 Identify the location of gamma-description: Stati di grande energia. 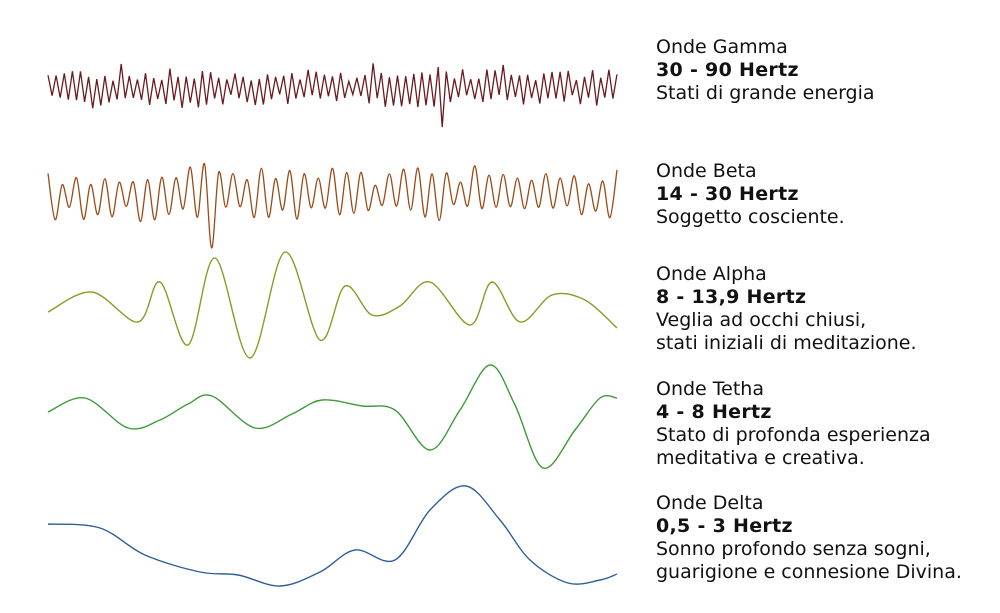
(765, 93).